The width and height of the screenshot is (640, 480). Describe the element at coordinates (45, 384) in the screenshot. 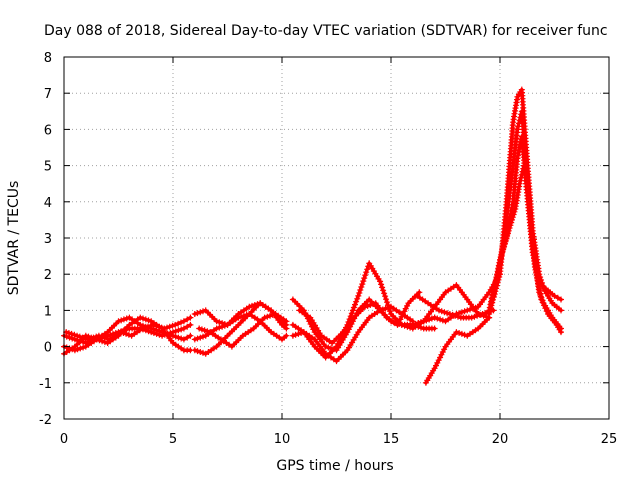

I see `y-tick-label: -1` at that location.